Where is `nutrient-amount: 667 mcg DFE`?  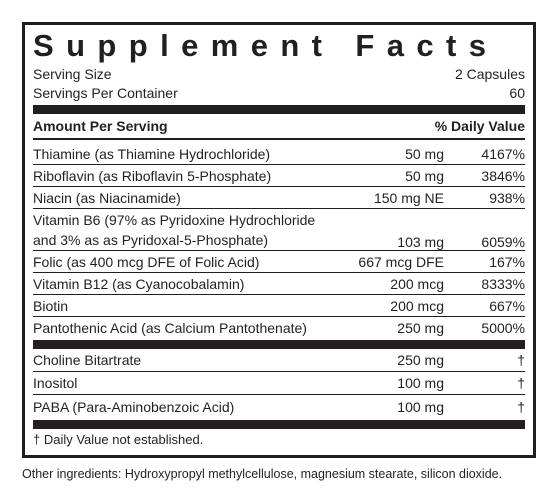
nutrient-amount: 667 mcg DFE is located at coordinates (401, 261).